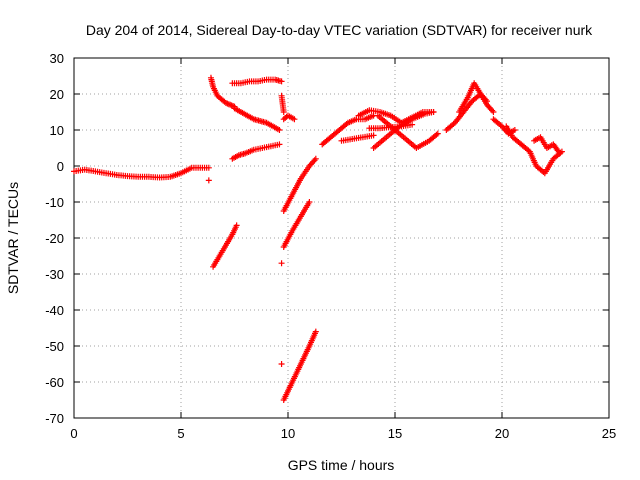 Image resolution: width=640 pixels, height=480 pixels. What do you see at coordinates (609, 433) in the screenshot?
I see `x-tick-label: 25` at bounding box center [609, 433].